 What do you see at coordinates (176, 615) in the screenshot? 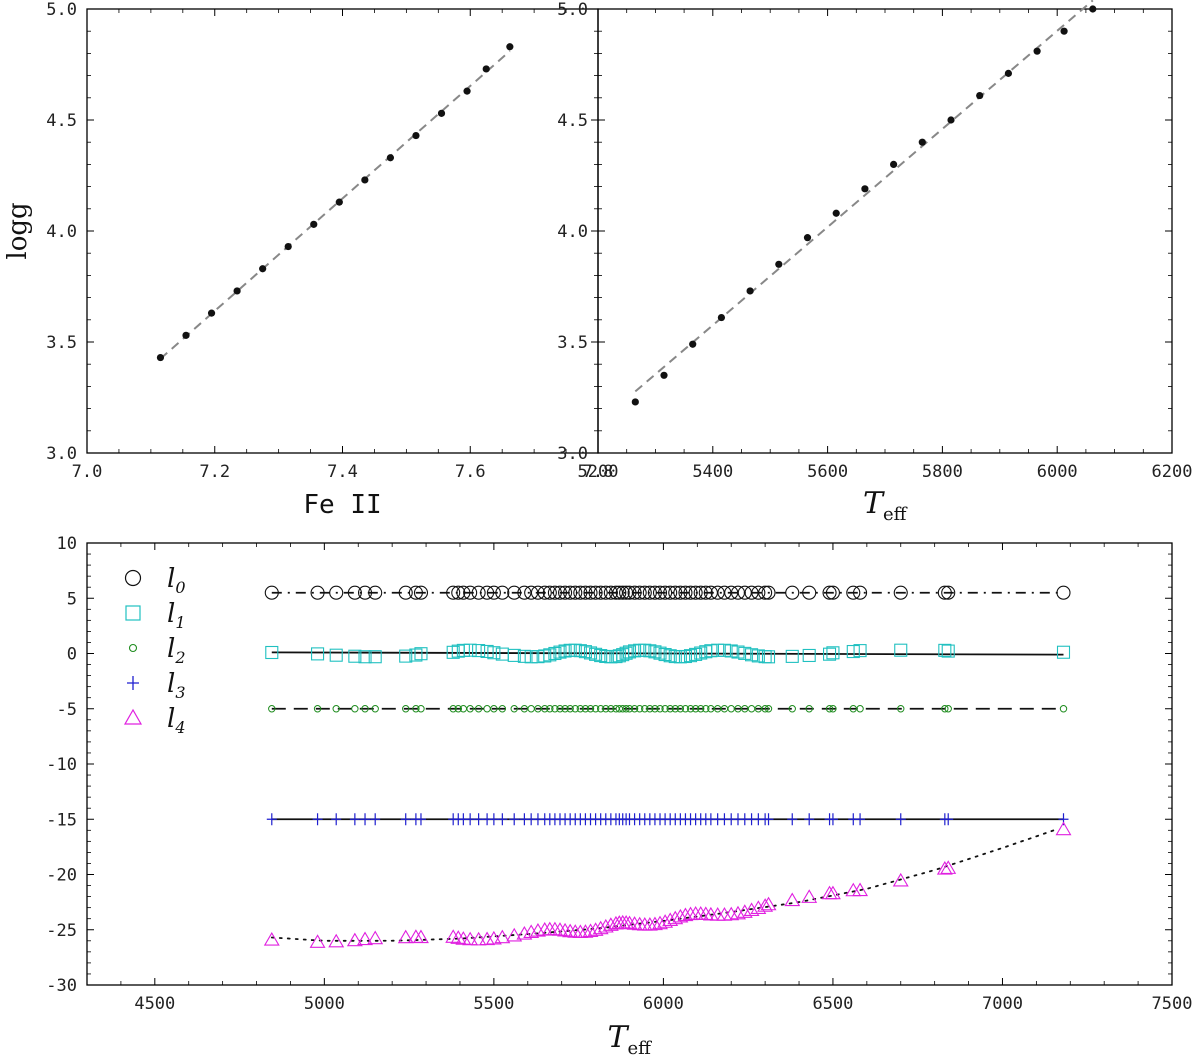
I see `legend-label: l1` at bounding box center [176, 615].